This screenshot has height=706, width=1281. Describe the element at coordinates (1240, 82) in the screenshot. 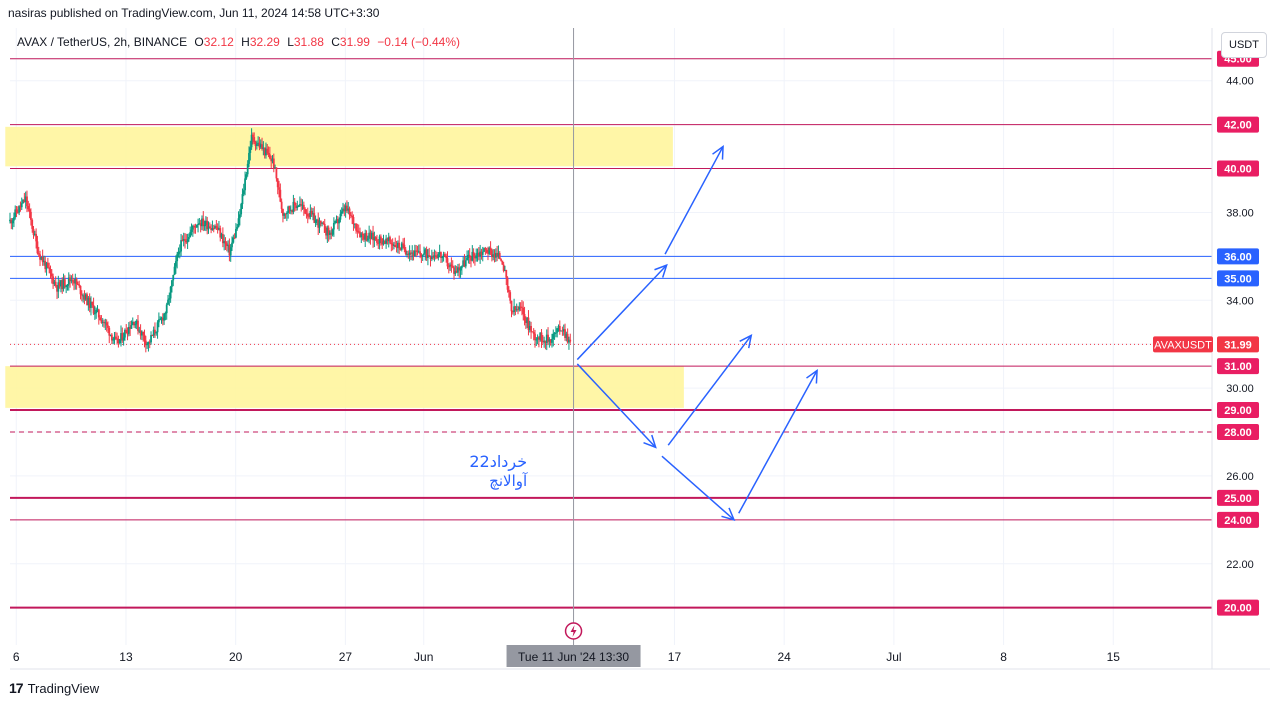

I see `y-tick-label: 44.00` at that location.